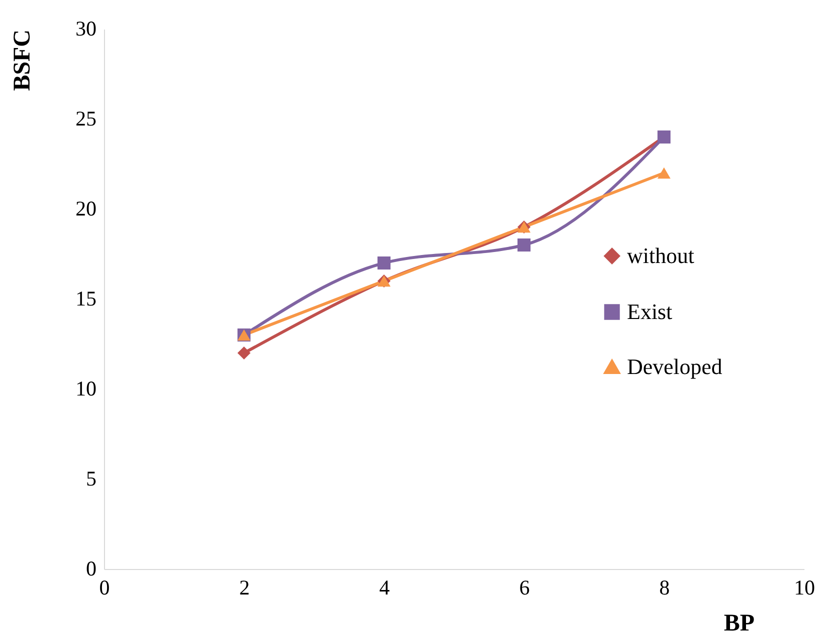  I want to click on y-axis-title: BSFC, so click(23, 60).